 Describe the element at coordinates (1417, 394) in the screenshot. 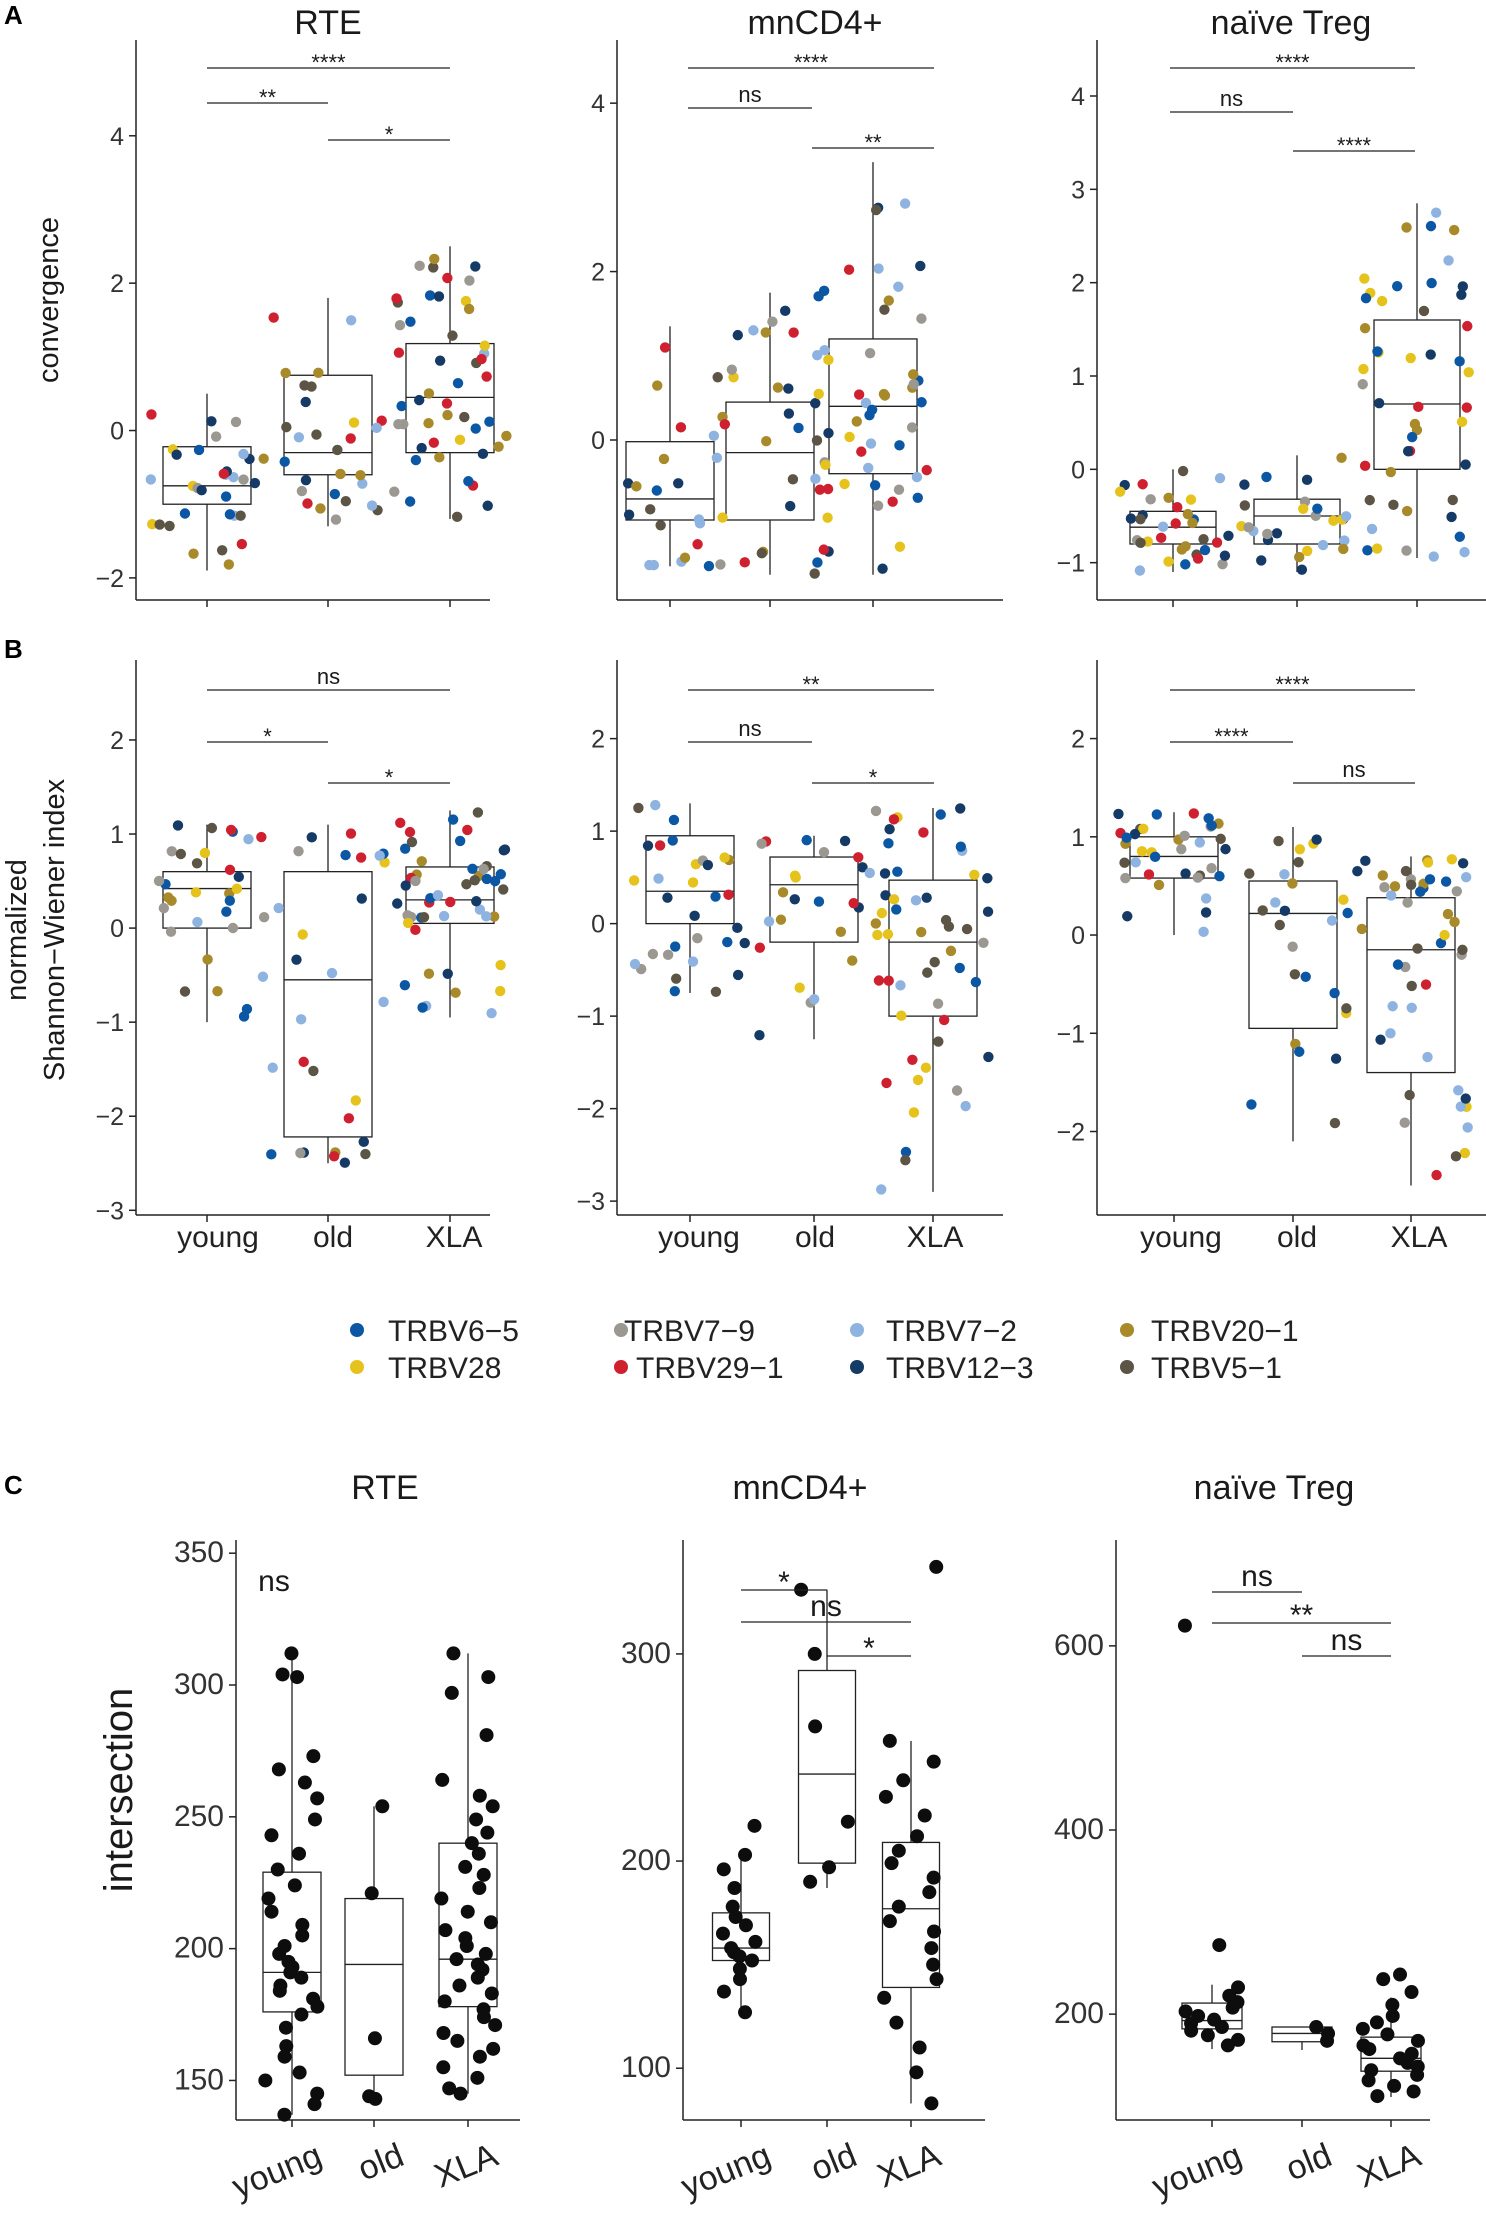

I see `box-XLA` at that location.